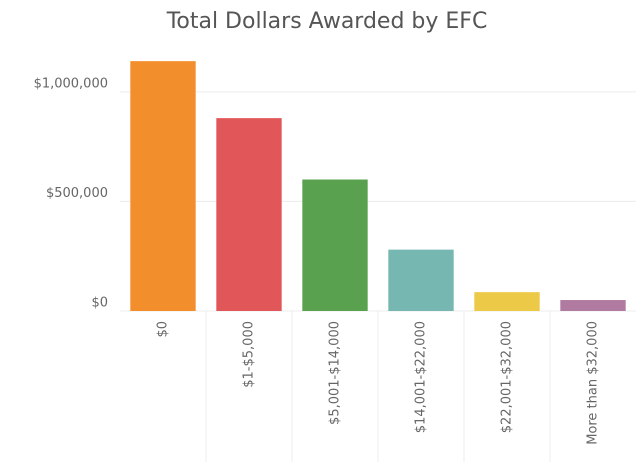 This screenshot has width=636, height=466. I want to click on x-tick-label: $22,001-$32,000, so click(507, 377).